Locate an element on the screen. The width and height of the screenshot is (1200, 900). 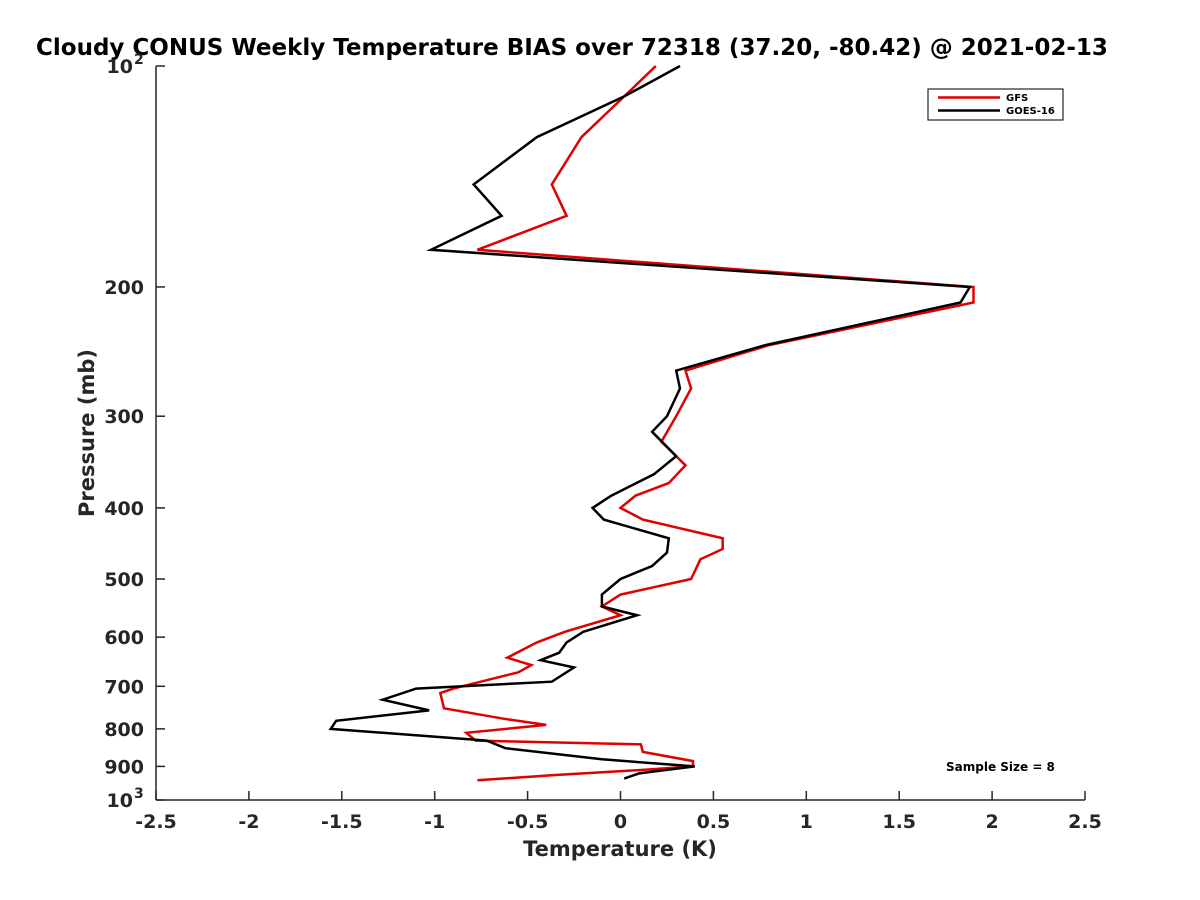
legend-label-goes16: GOES-16 is located at coordinates (1030, 111).